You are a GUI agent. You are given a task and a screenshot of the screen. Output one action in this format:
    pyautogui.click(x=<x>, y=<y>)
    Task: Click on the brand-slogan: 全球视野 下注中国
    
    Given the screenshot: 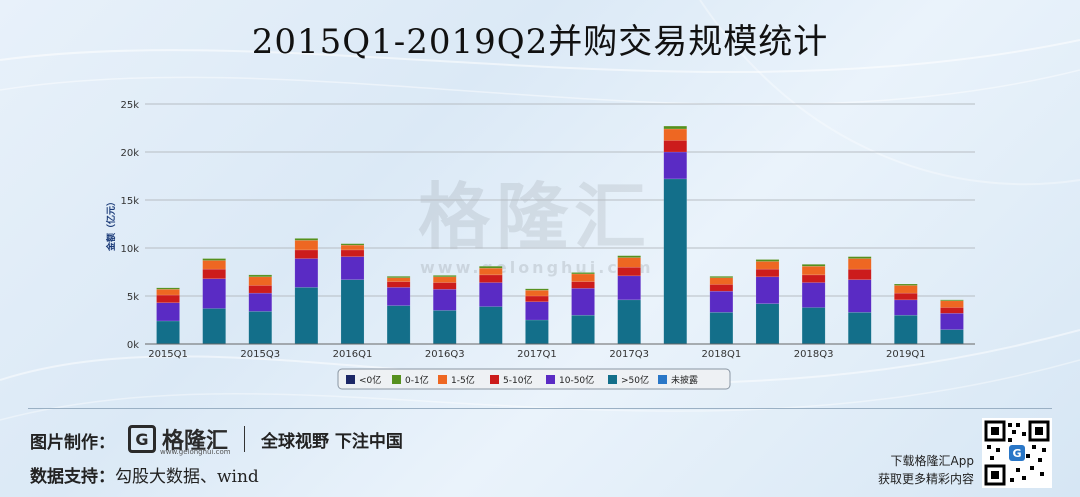 What is the action you would take?
    pyautogui.click(x=332, y=441)
    